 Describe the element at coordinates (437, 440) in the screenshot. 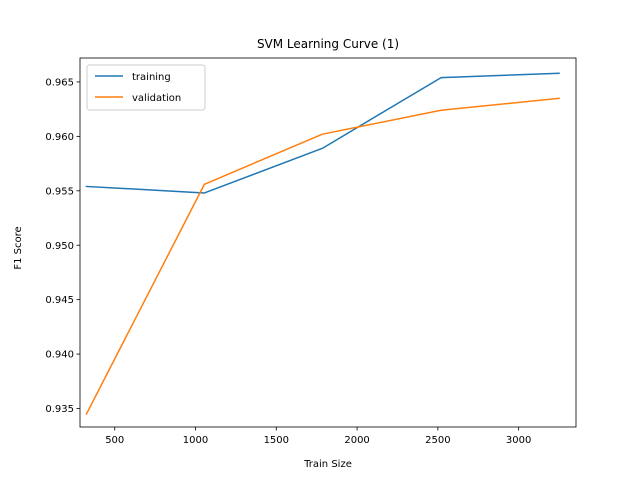

I see `x-tick-label: 2500` at that location.